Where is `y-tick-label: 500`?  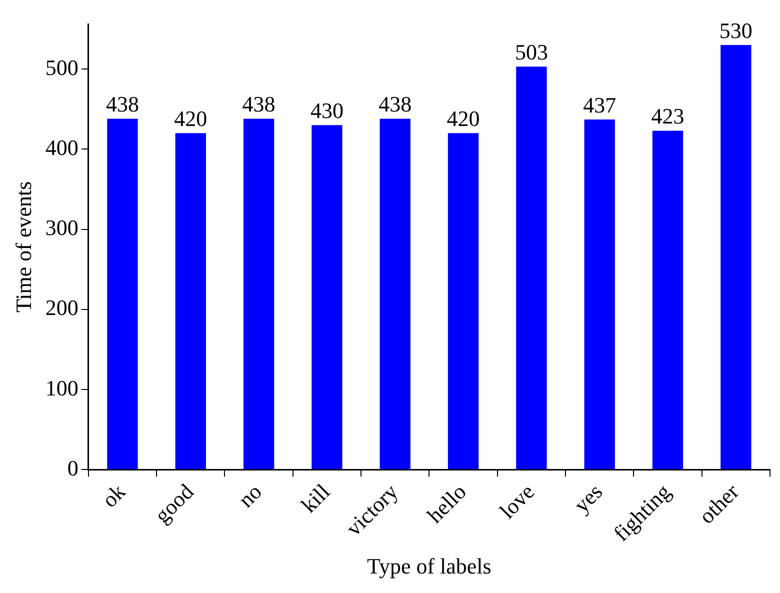
y-tick-label: 500 is located at coordinates (61, 67).